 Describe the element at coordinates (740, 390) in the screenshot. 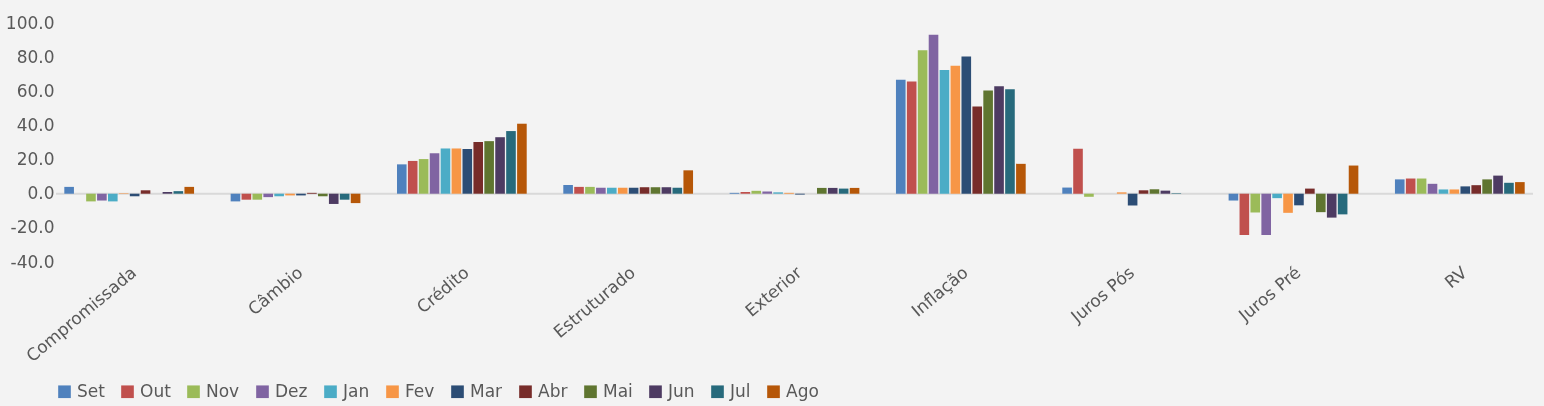

I see `legend-label: Jul` at that location.